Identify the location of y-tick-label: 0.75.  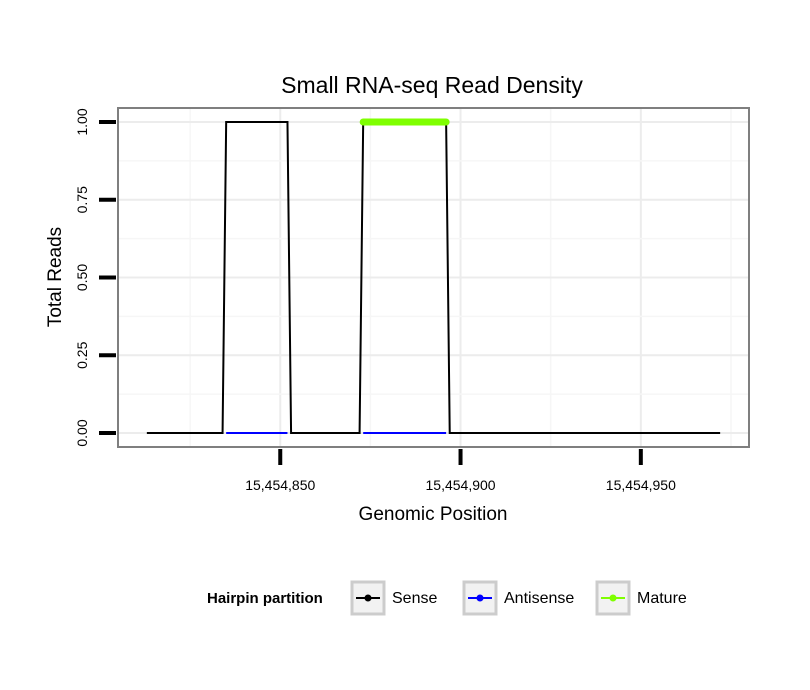
(82, 199).